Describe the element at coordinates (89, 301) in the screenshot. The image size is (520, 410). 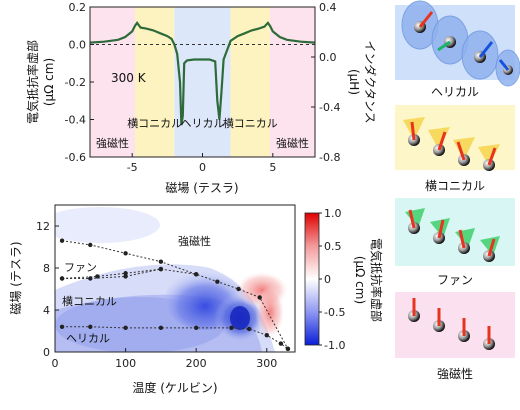
I see `phase-label-transverse-conical: 横コニカル` at that location.